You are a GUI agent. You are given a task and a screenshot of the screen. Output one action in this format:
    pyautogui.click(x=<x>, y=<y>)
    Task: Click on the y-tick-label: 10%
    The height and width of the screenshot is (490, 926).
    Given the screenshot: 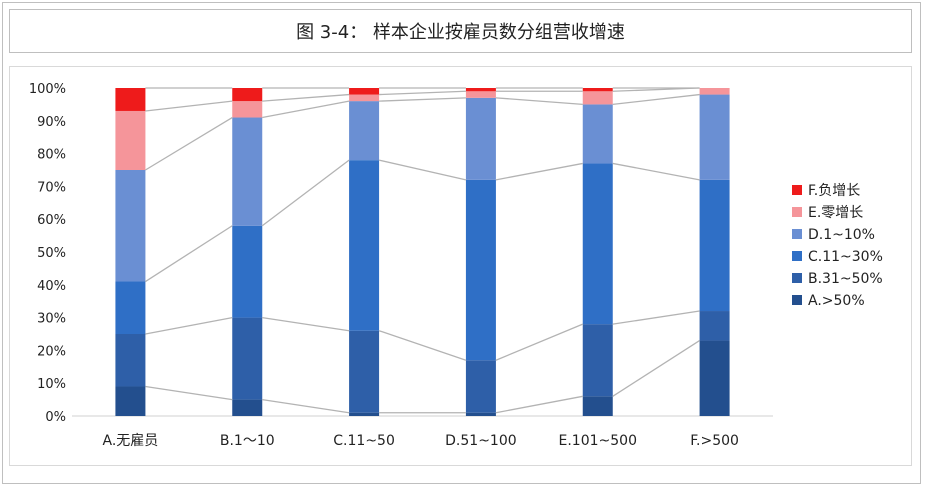 What is the action you would take?
    pyautogui.click(x=51, y=384)
    